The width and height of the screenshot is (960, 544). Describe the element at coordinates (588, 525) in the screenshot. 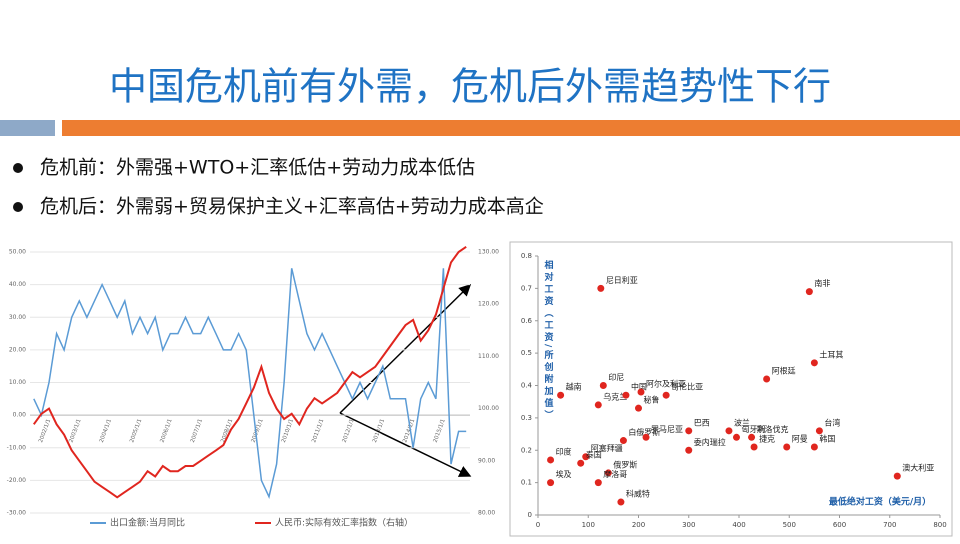

I see `x-tick-label: 100` at that location.